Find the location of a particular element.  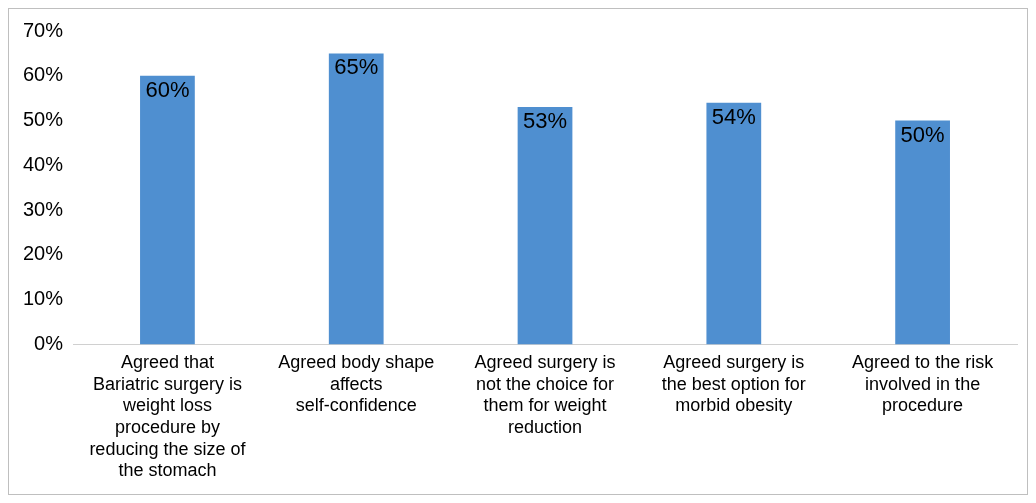

y-tick-label: 30% is located at coordinates (43, 208).